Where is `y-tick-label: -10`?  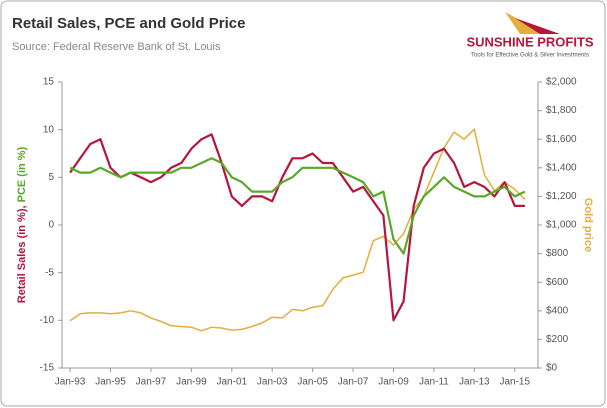 y-tick-label: -10 is located at coordinates (47, 320).